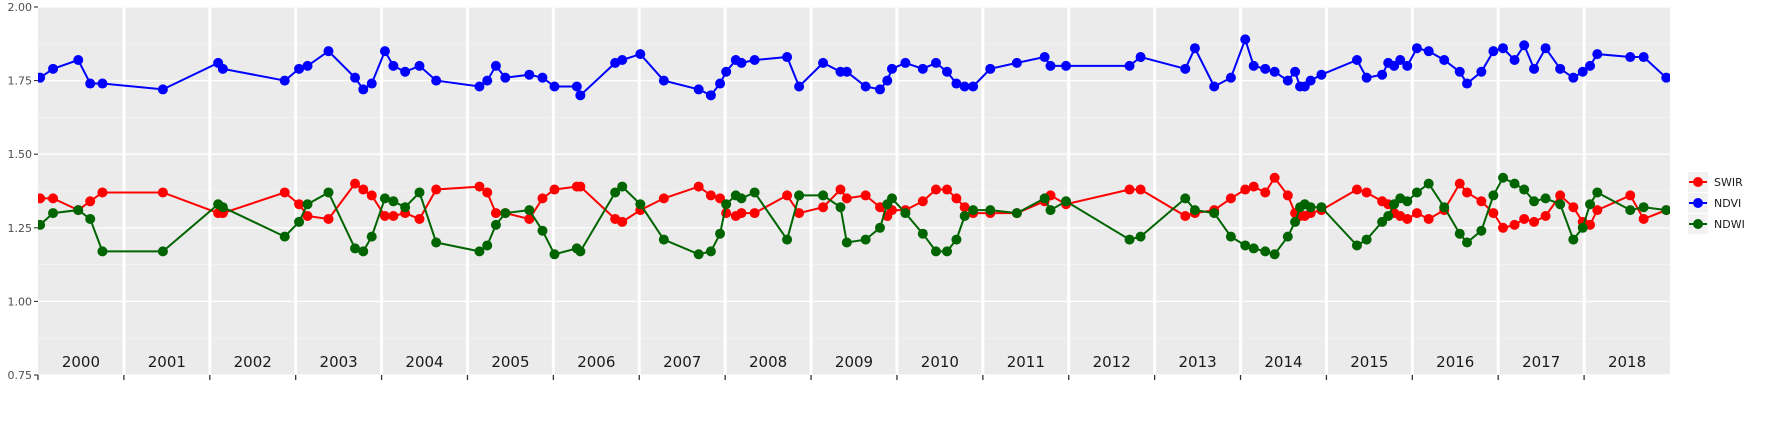 This screenshot has width=1773, height=446. What do you see at coordinates (854, 362) in the screenshot?
I see `year-label: 2009` at bounding box center [854, 362].